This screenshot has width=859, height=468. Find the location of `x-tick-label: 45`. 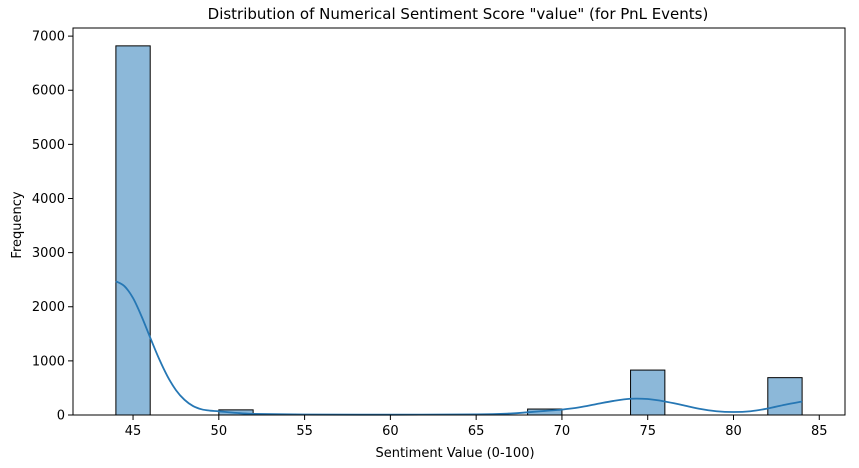

x-tick-label: 45 is located at coordinates (133, 431).